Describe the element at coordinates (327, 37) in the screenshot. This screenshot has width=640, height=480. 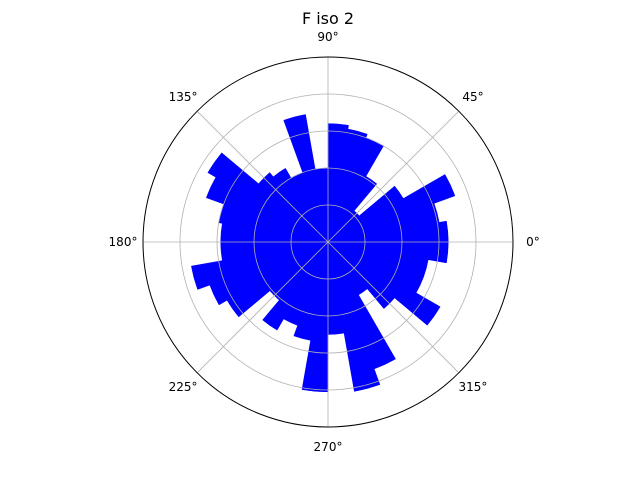
I see `angular-tick-label-2: 90°` at that location.